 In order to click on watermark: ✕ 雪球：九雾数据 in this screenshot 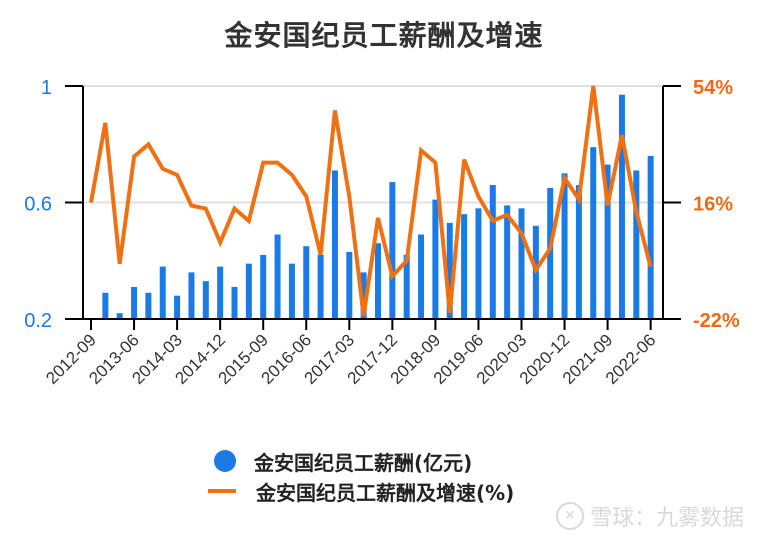, I will do `click(650, 516)`.